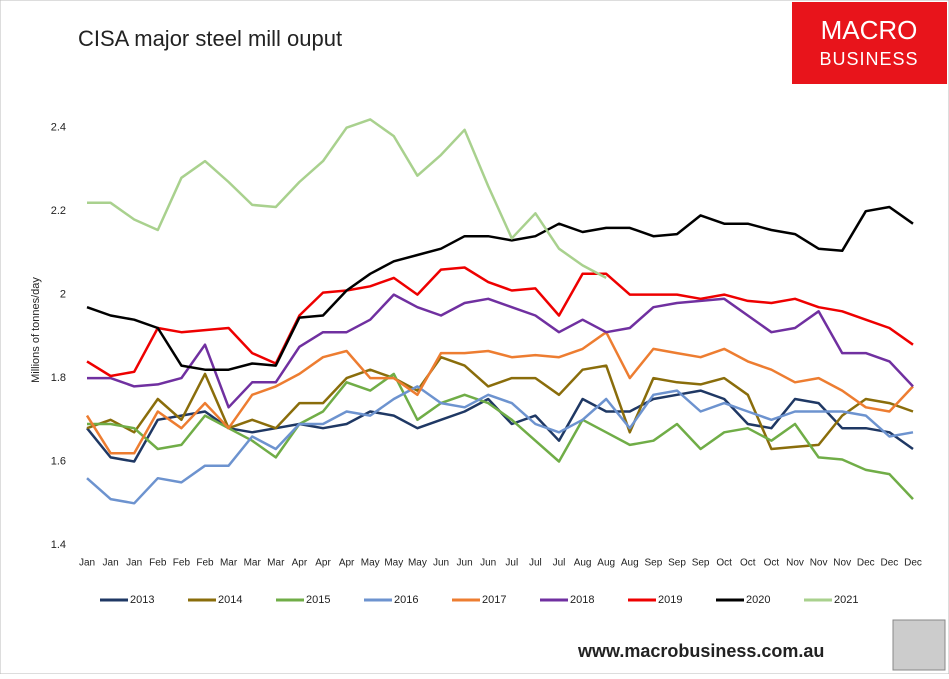 The image size is (949, 679). What do you see at coordinates (582, 600) in the screenshot?
I see `legend-label: 2018` at bounding box center [582, 600].